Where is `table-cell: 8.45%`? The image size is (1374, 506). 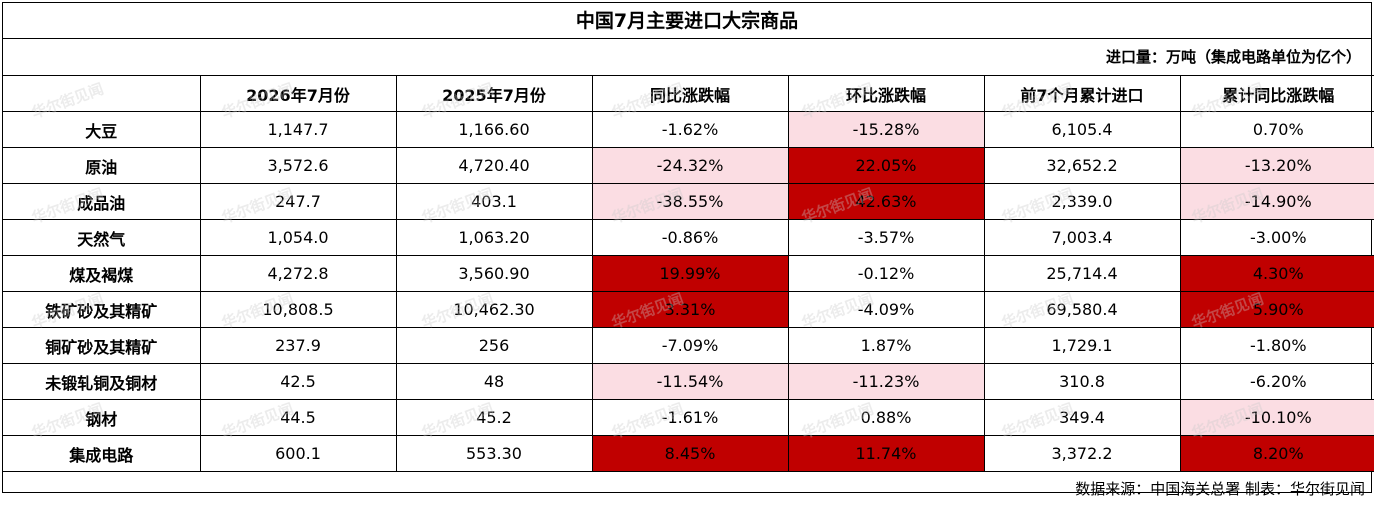
table-cell: 8.45% is located at coordinates (690, 453).